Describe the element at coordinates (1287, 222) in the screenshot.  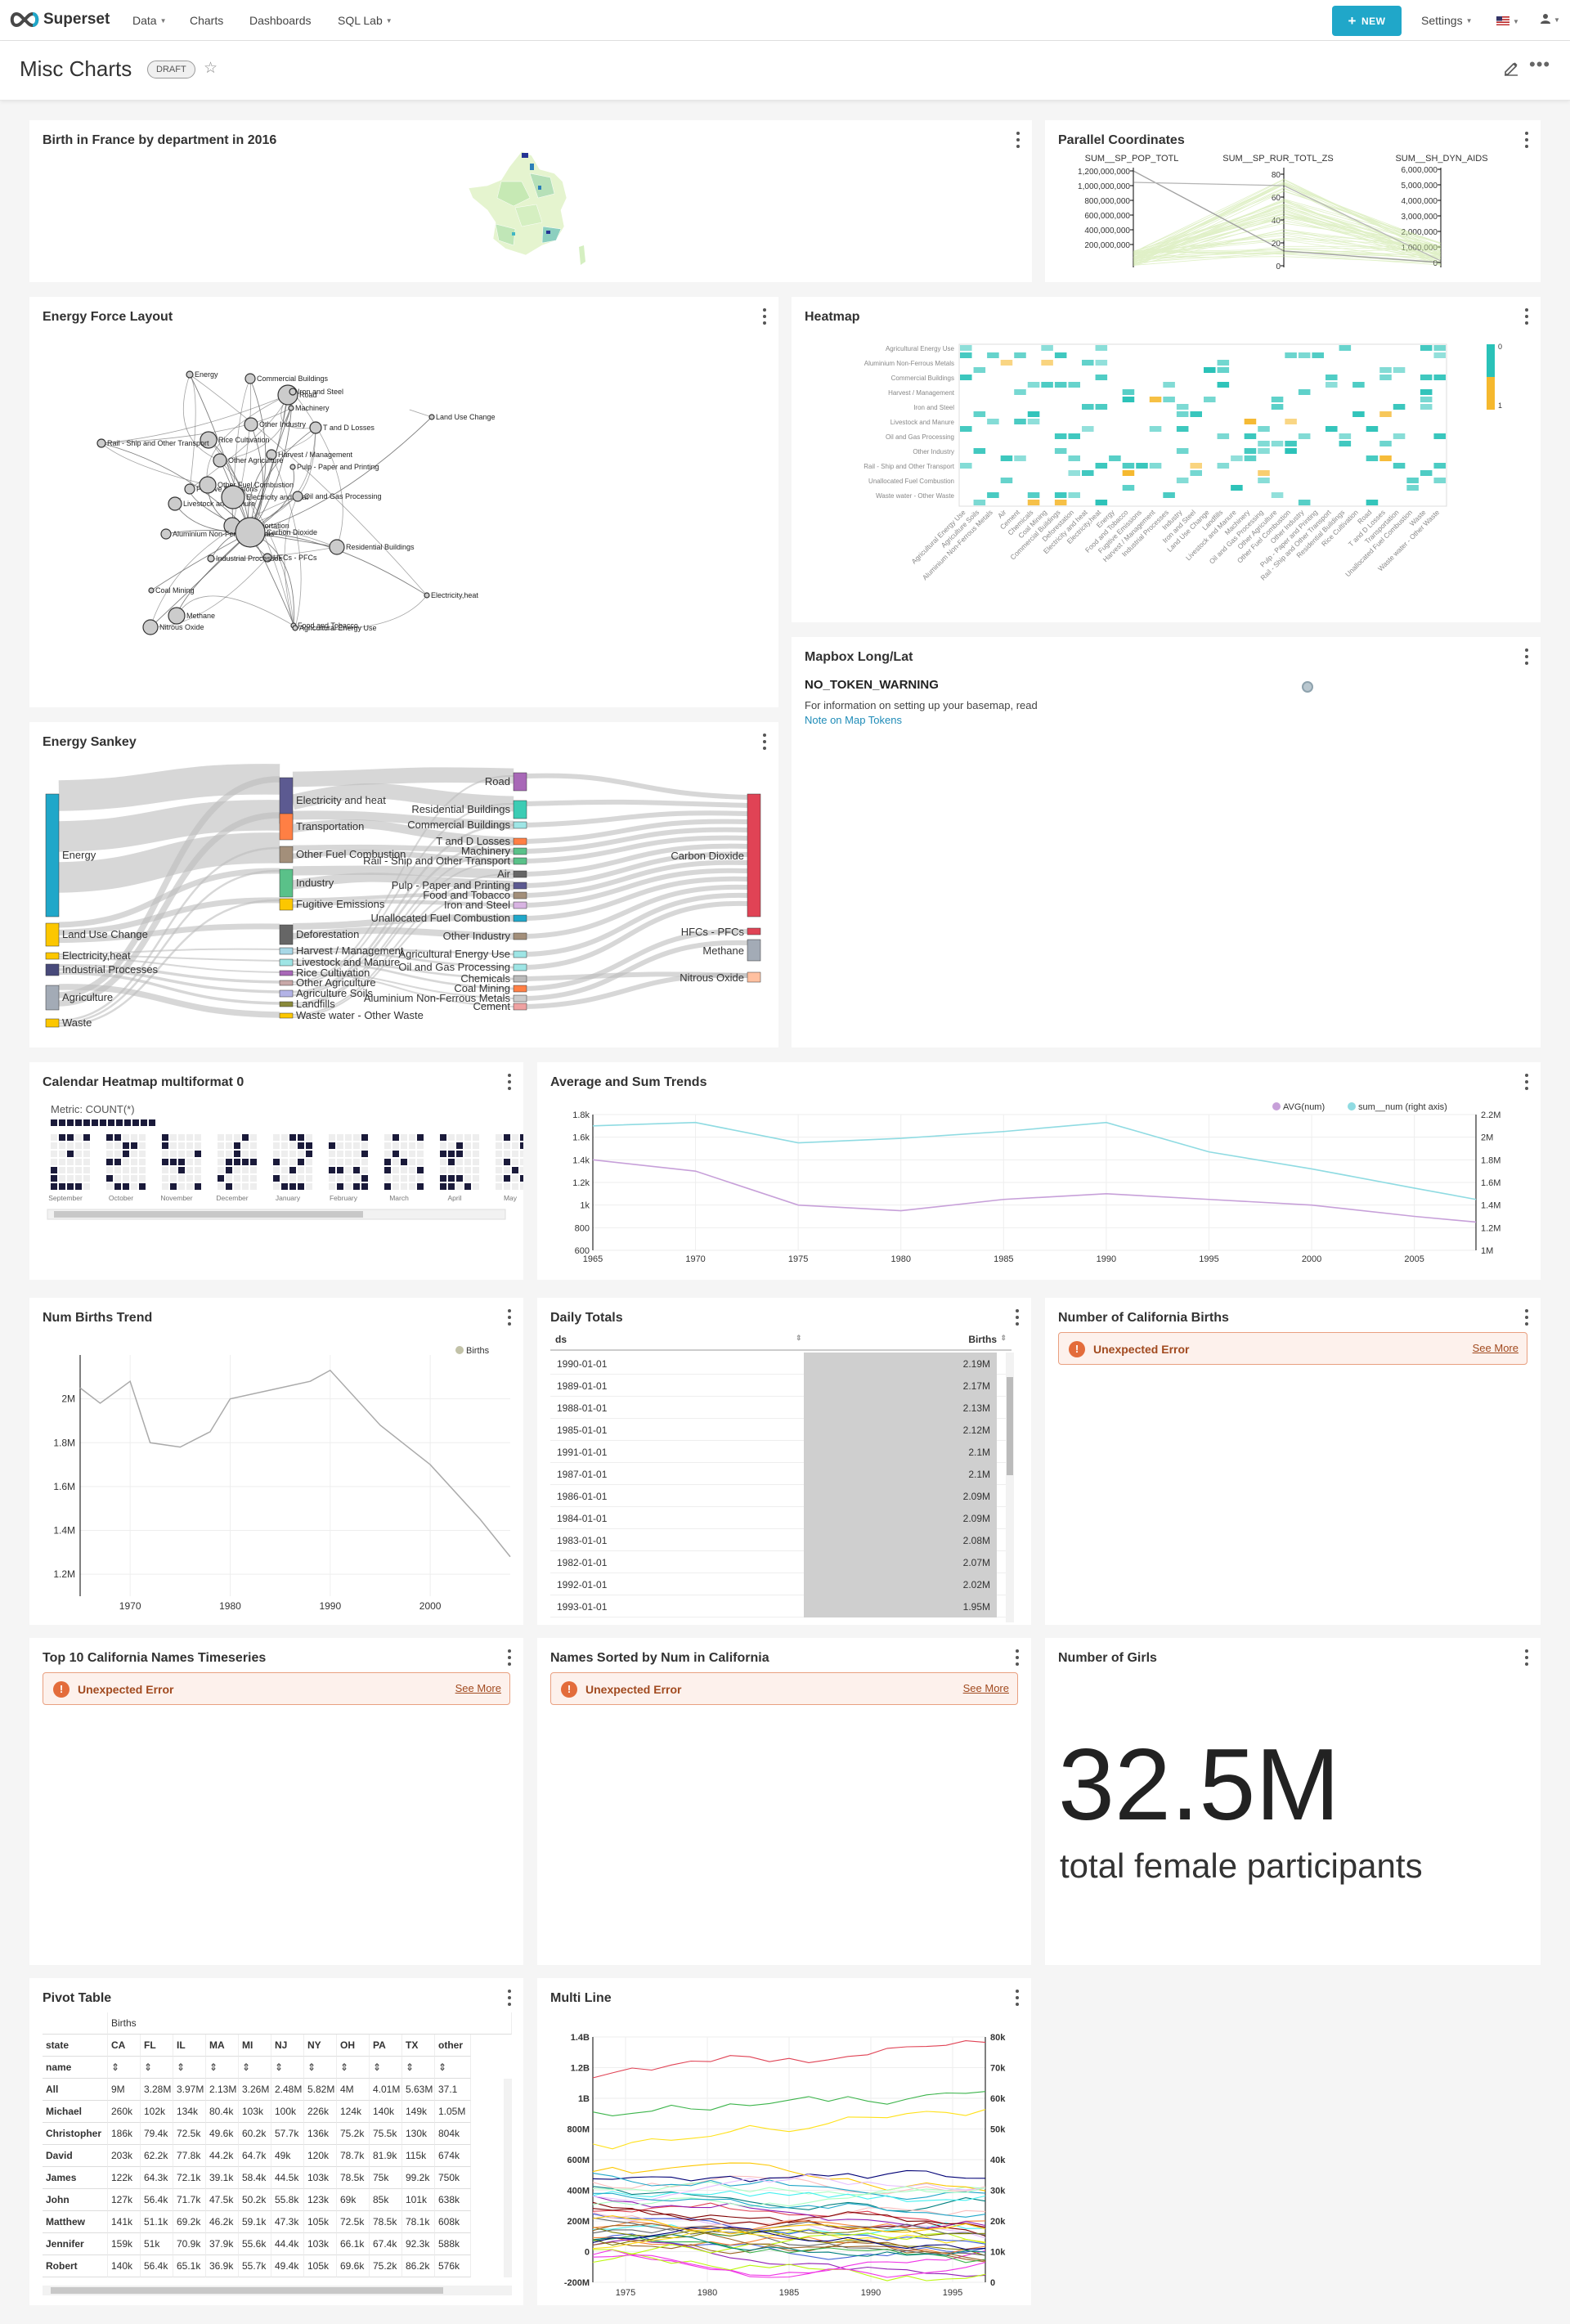
I see `parallel-line` at that location.